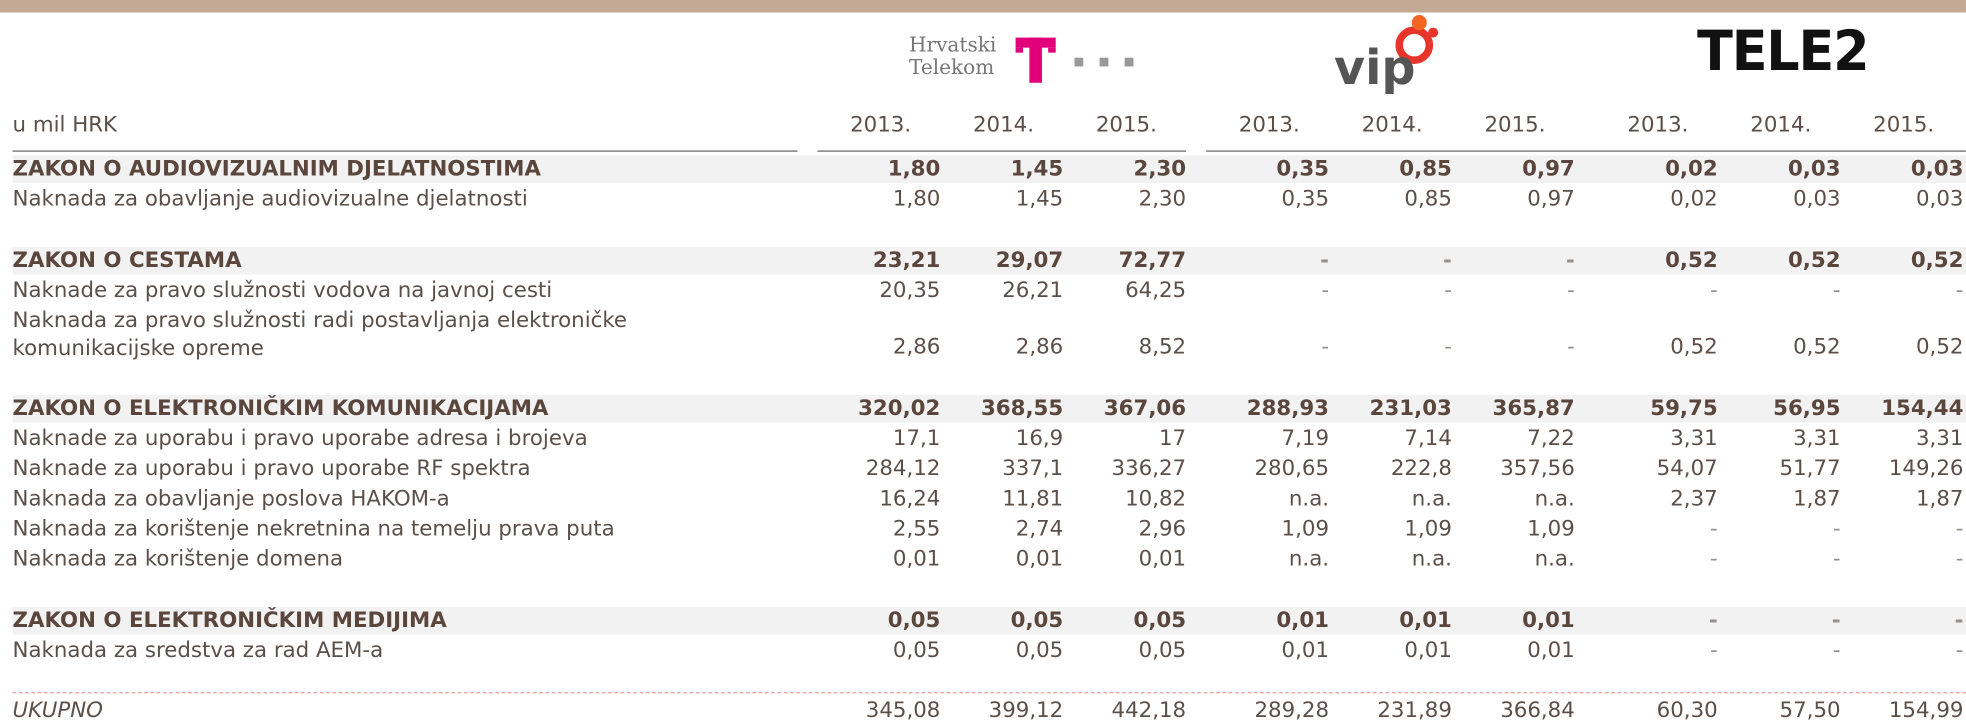 This screenshot has height=725, width=1966. What do you see at coordinates (231, 499) in the screenshot?
I see `row-label: Naknada za obavljanje poslova HAKOM-a` at bounding box center [231, 499].